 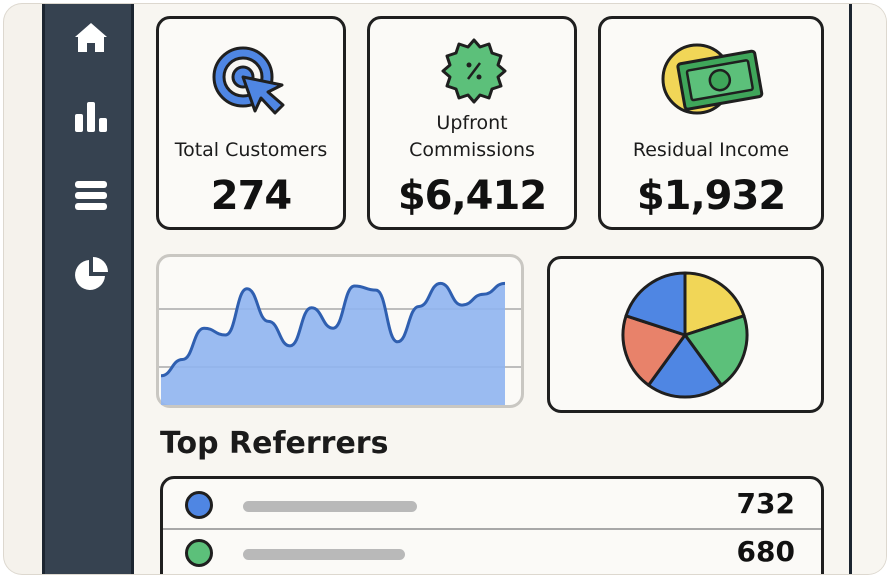 I want to click on stat-label-line-1: Upfront, so click(x=472, y=123).